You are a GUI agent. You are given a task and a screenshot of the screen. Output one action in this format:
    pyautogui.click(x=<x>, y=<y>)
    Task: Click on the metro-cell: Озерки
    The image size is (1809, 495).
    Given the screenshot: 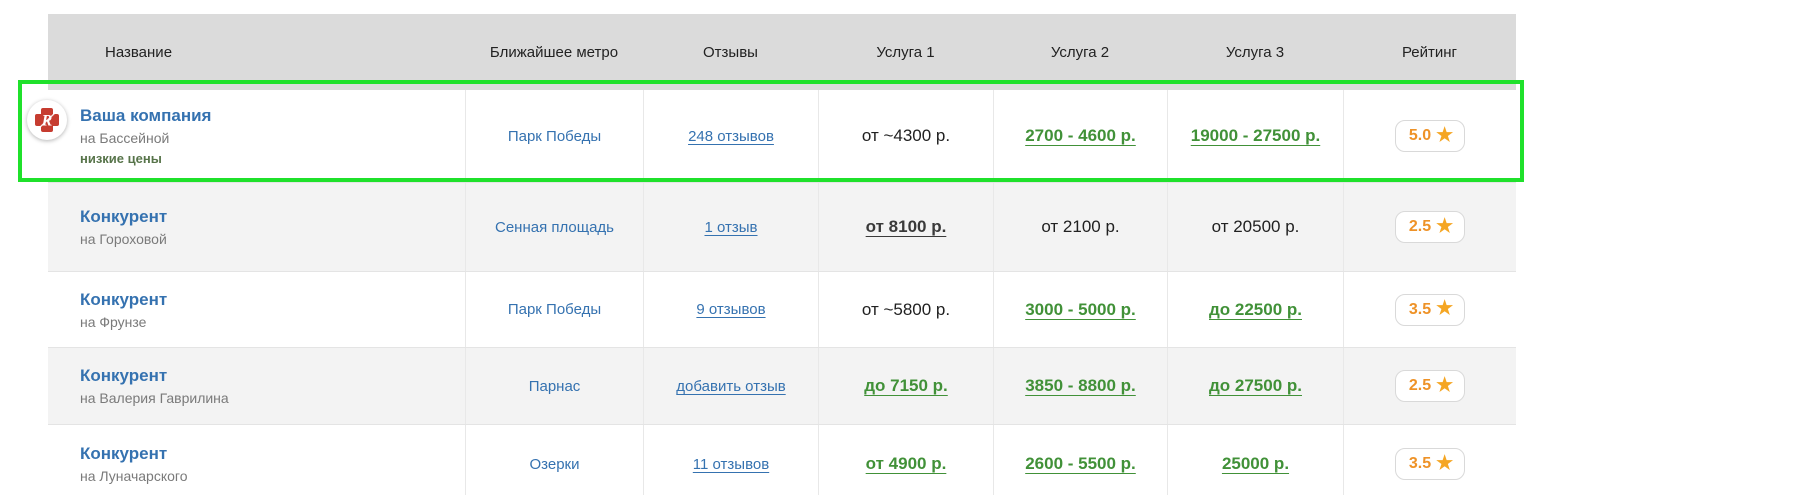 What is the action you would take?
    pyautogui.click(x=554, y=460)
    